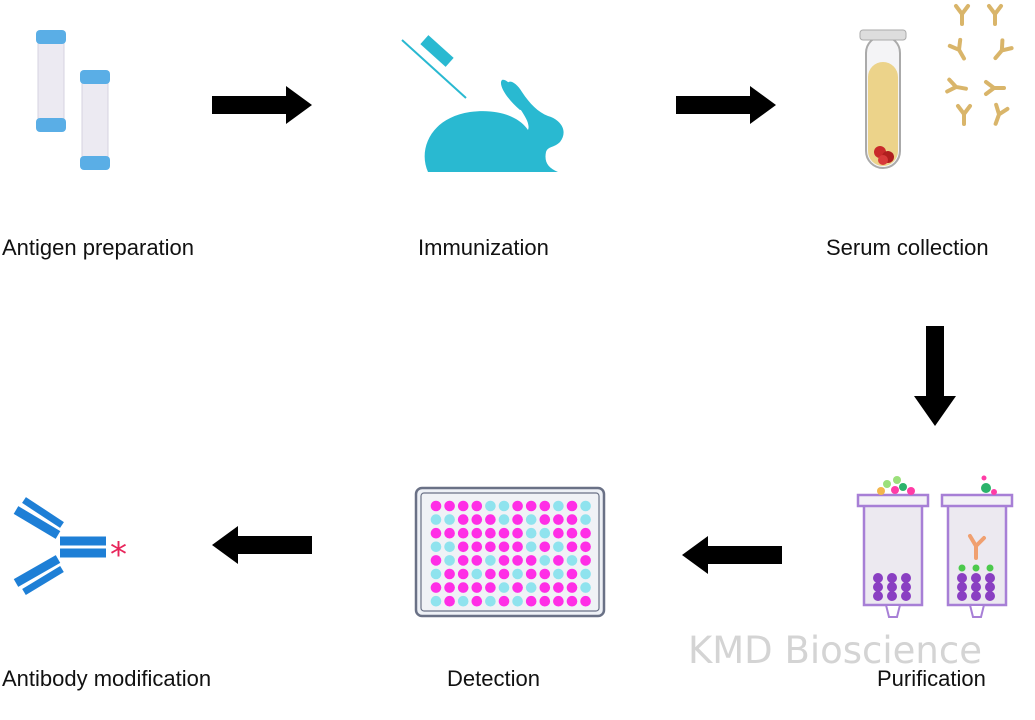  What do you see at coordinates (979, 66) in the screenshot?
I see `antibodies-icon` at bounding box center [979, 66].